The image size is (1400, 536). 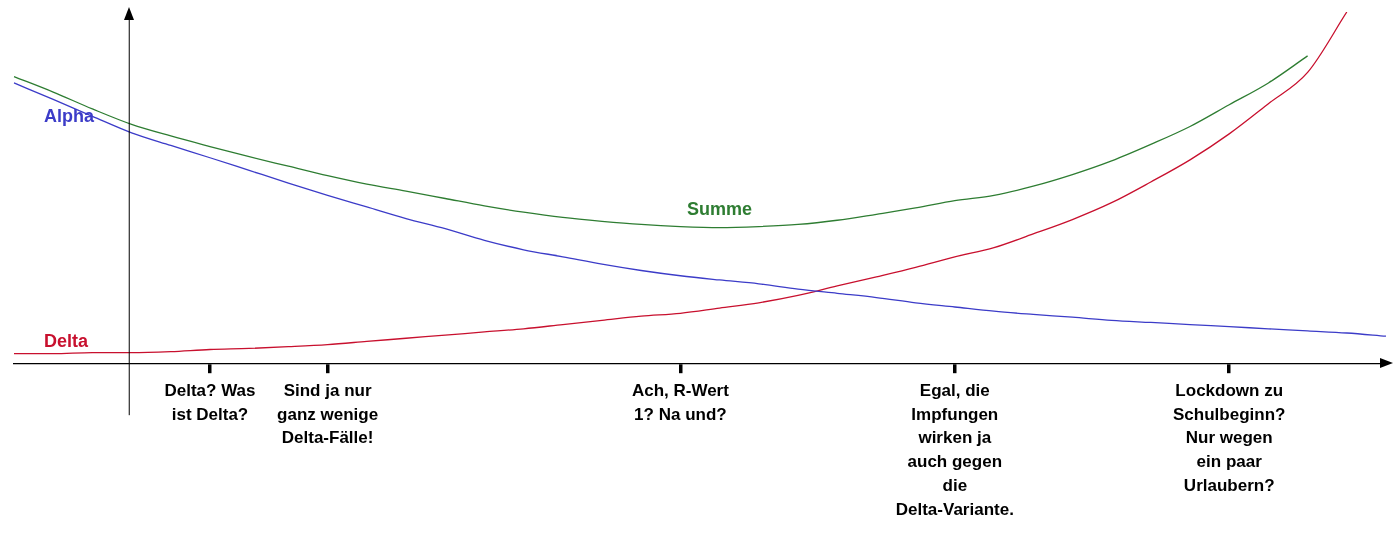 I want to click on series-label: Alpha, so click(x=69, y=116).